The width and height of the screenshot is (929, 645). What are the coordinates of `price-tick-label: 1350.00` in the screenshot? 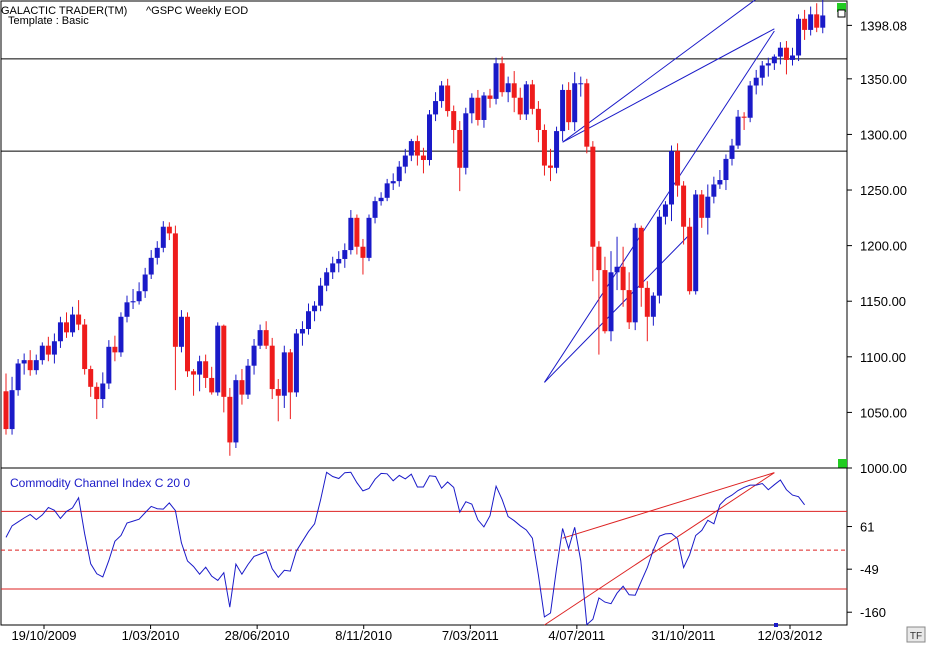 It's located at (883, 79).